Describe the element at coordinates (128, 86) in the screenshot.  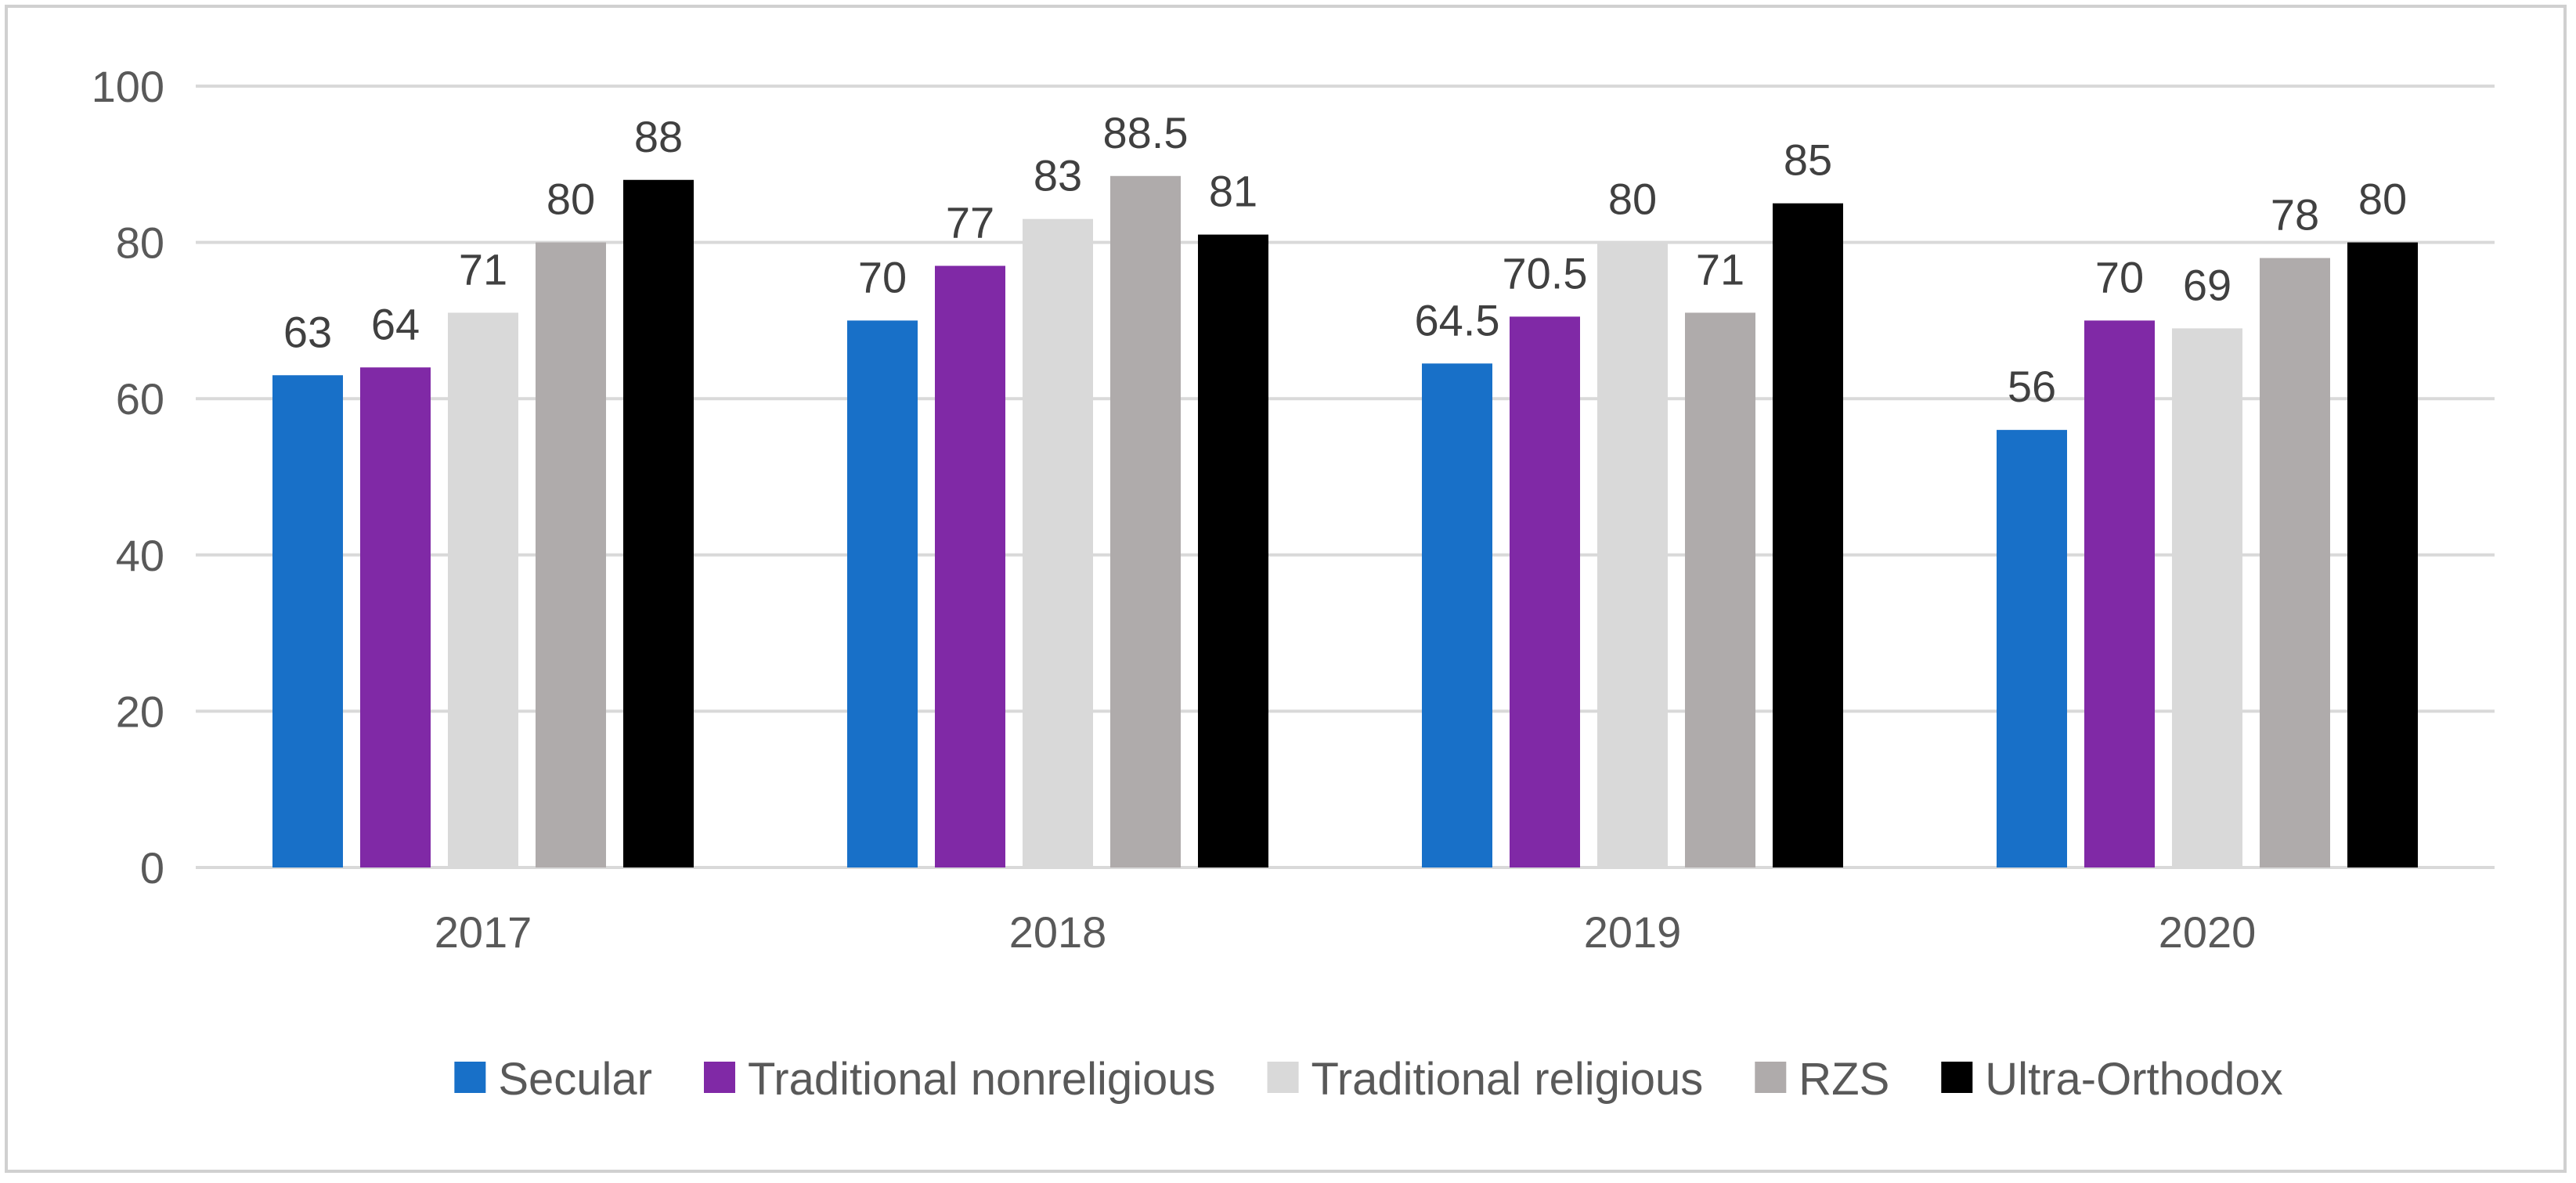
I see `y-tick-label: 100` at that location.